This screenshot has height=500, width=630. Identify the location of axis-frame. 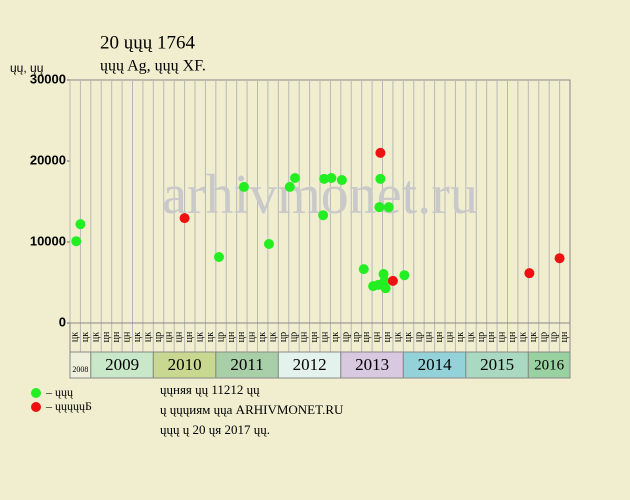
(320, 350).